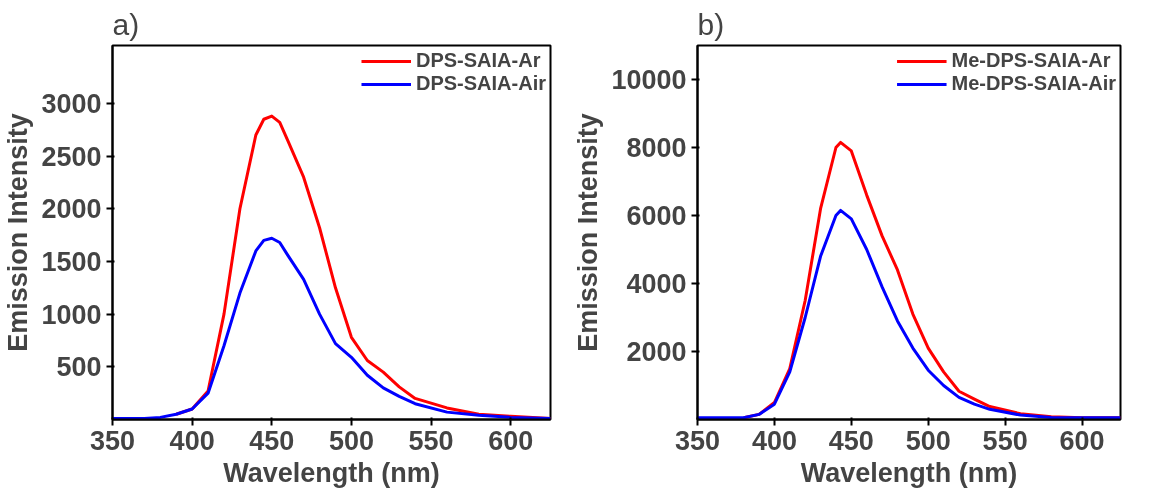 This screenshot has height=494, width=1151. Describe the element at coordinates (478, 60) in the screenshot. I see `legend-label: DPS-SAIA-Ar` at that location.